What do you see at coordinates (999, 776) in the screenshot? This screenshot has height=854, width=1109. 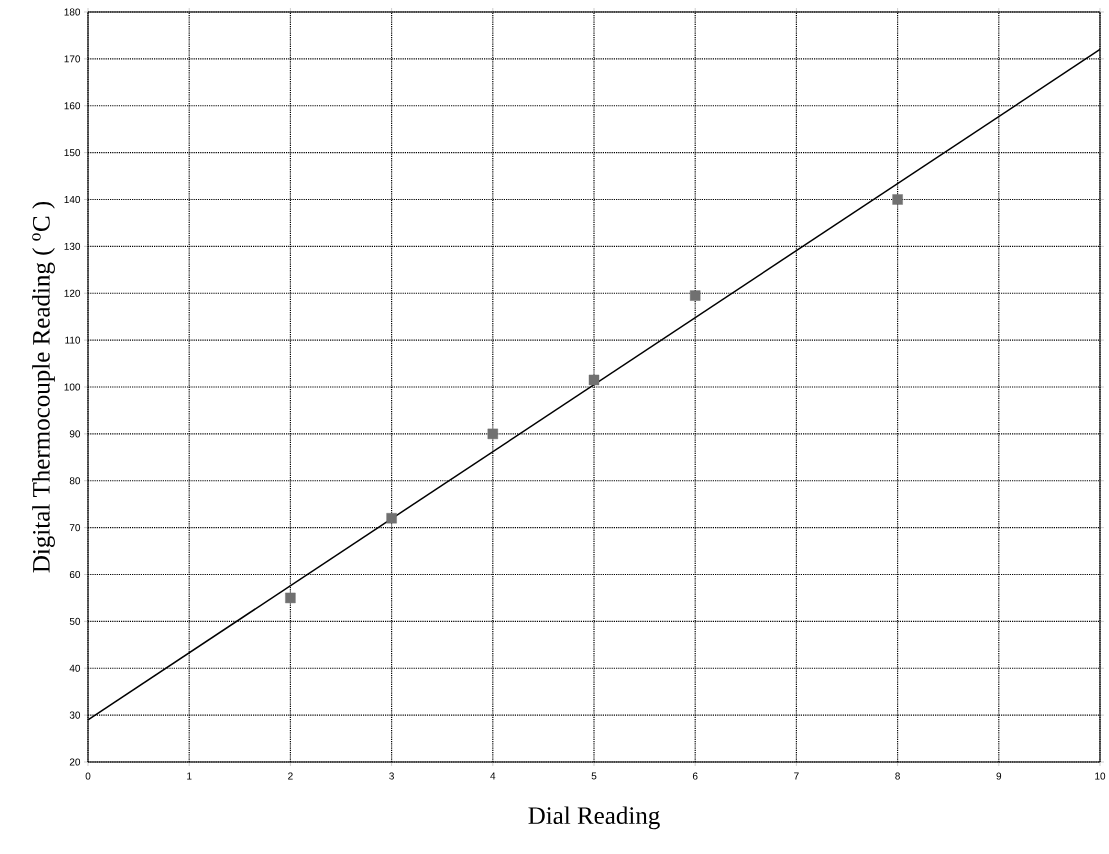 I see `x-tick-label: 9` at bounding box center [999, 776].